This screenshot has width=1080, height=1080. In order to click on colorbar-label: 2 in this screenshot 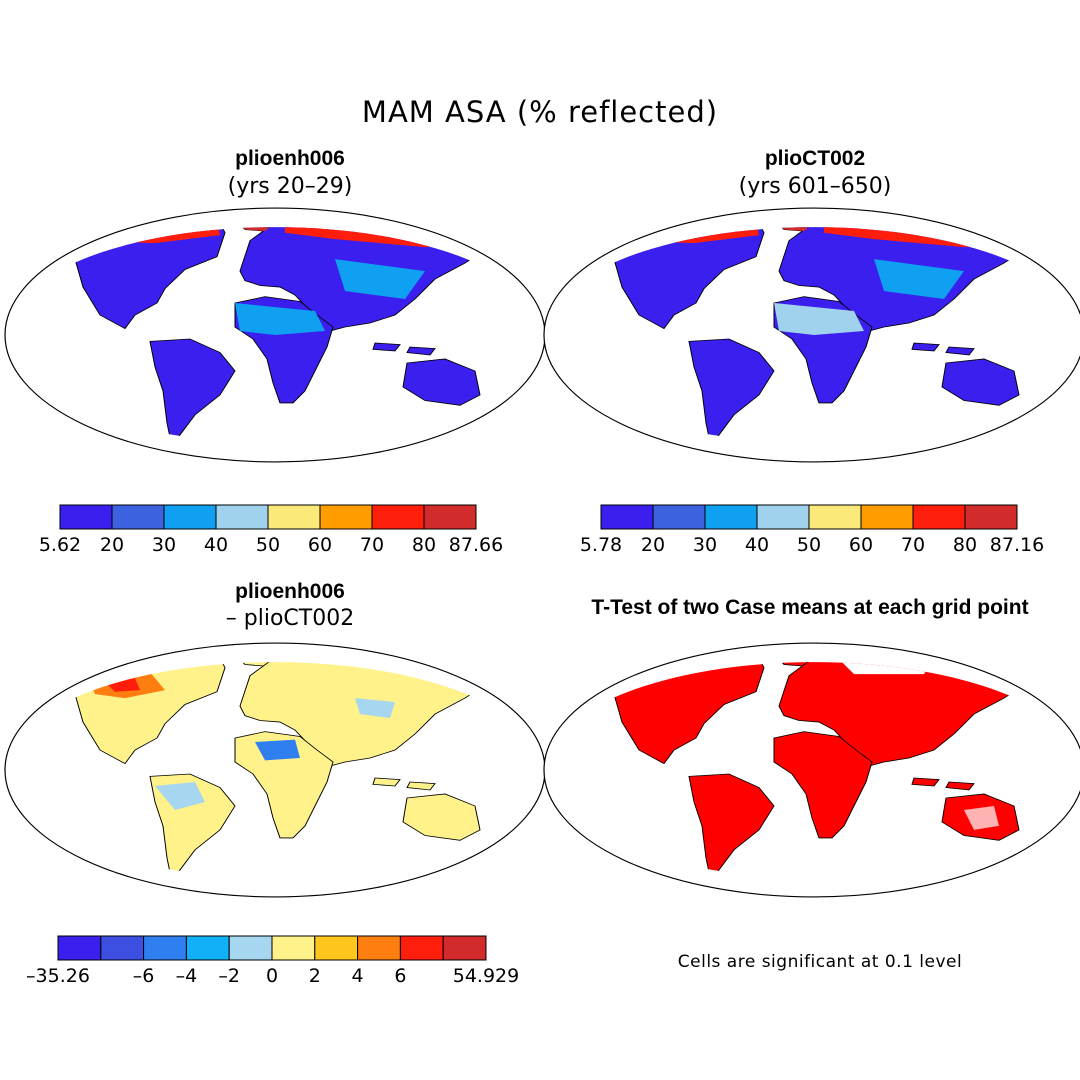, I will do `click(315, 976)`.